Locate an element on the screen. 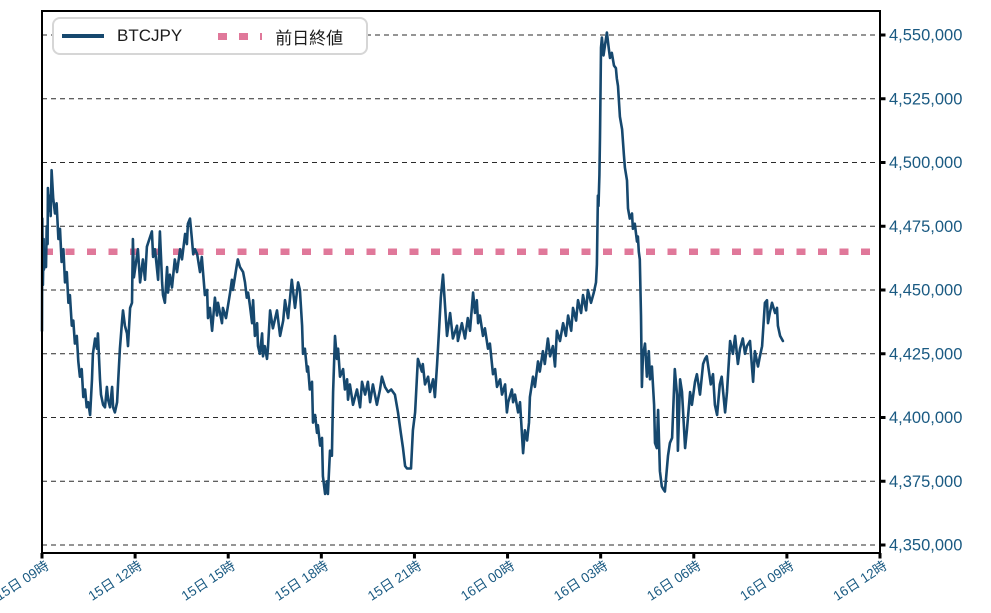  x-tick-label: 15日 15時 is located at coordinates (209, 581).